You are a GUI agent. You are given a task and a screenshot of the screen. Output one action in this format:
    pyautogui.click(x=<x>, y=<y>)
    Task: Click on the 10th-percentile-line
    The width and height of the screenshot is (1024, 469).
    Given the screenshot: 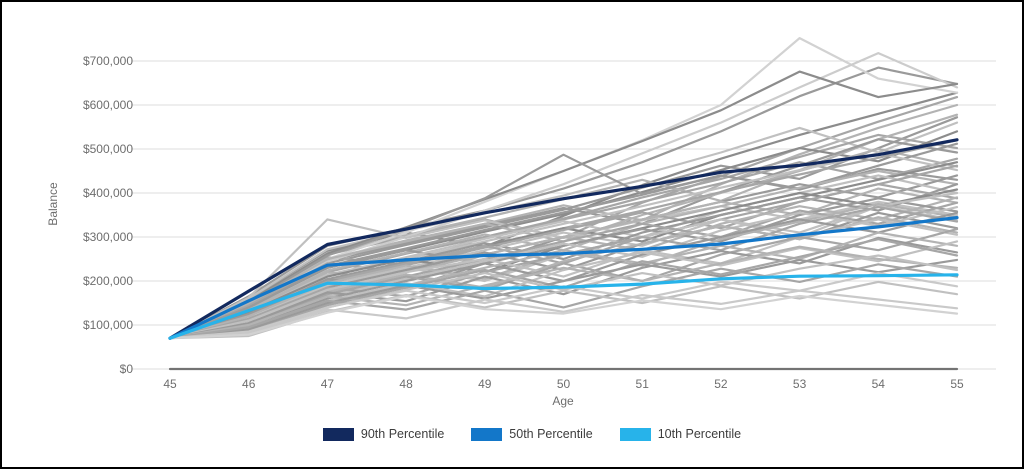 What is the action you would take?
    pyautogui.click(x=563, y=306)
    